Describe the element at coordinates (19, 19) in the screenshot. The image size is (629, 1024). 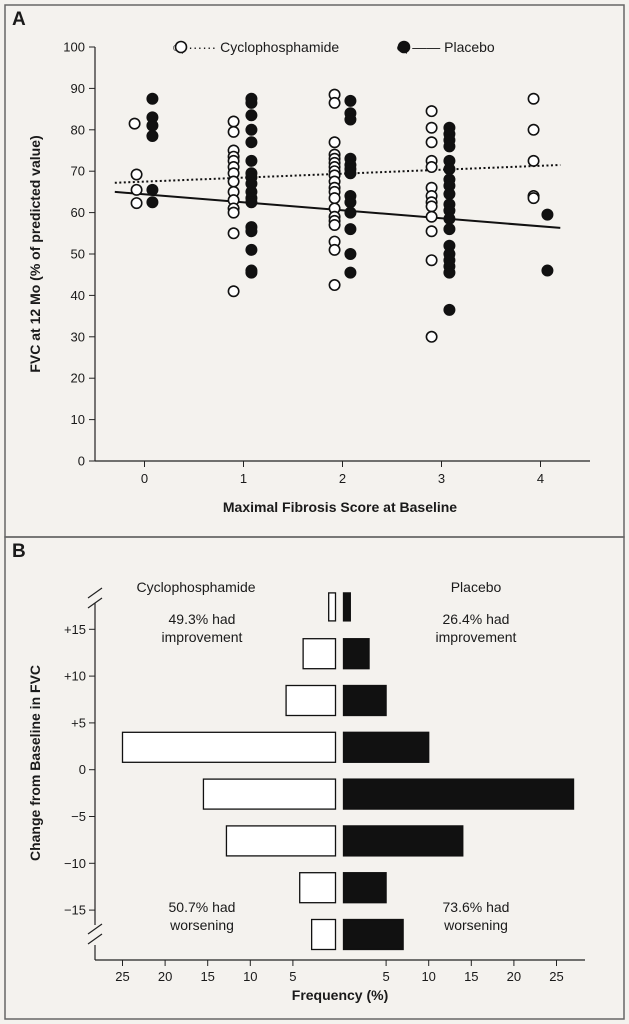
I see `panel-a-letter: A` at that location.